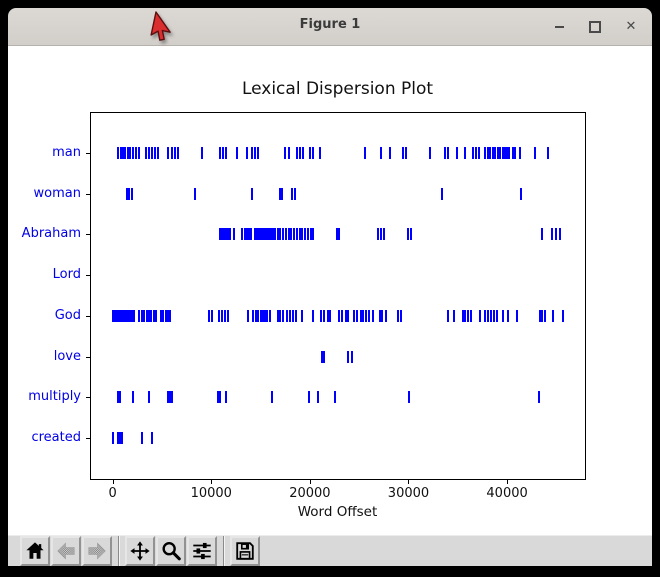  I want to click on forward-button, so click(97, 551).